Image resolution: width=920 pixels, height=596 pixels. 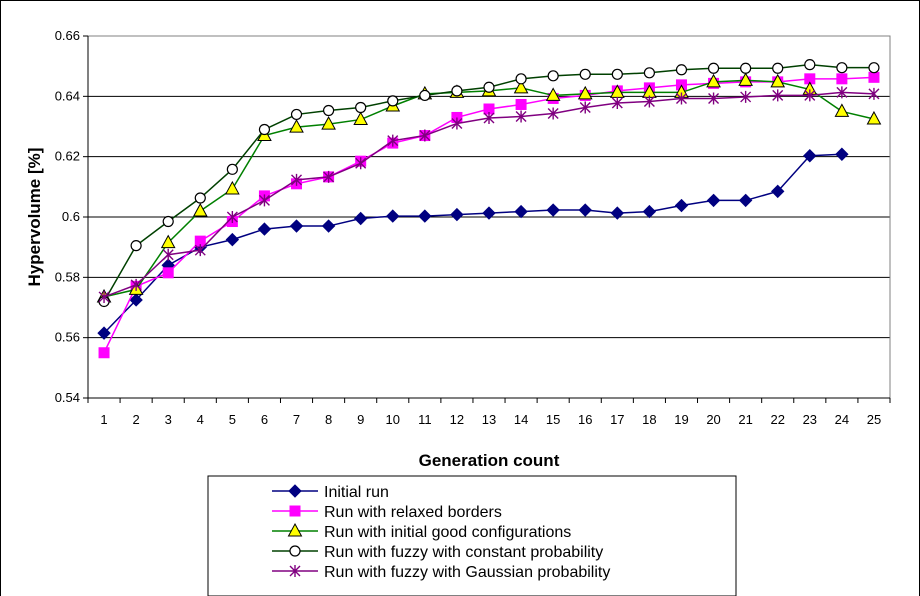 What do you see at coordinates (356, 492) in the screenshot?
I see `legend-label: Initial run` at bounding box center [356, 492].